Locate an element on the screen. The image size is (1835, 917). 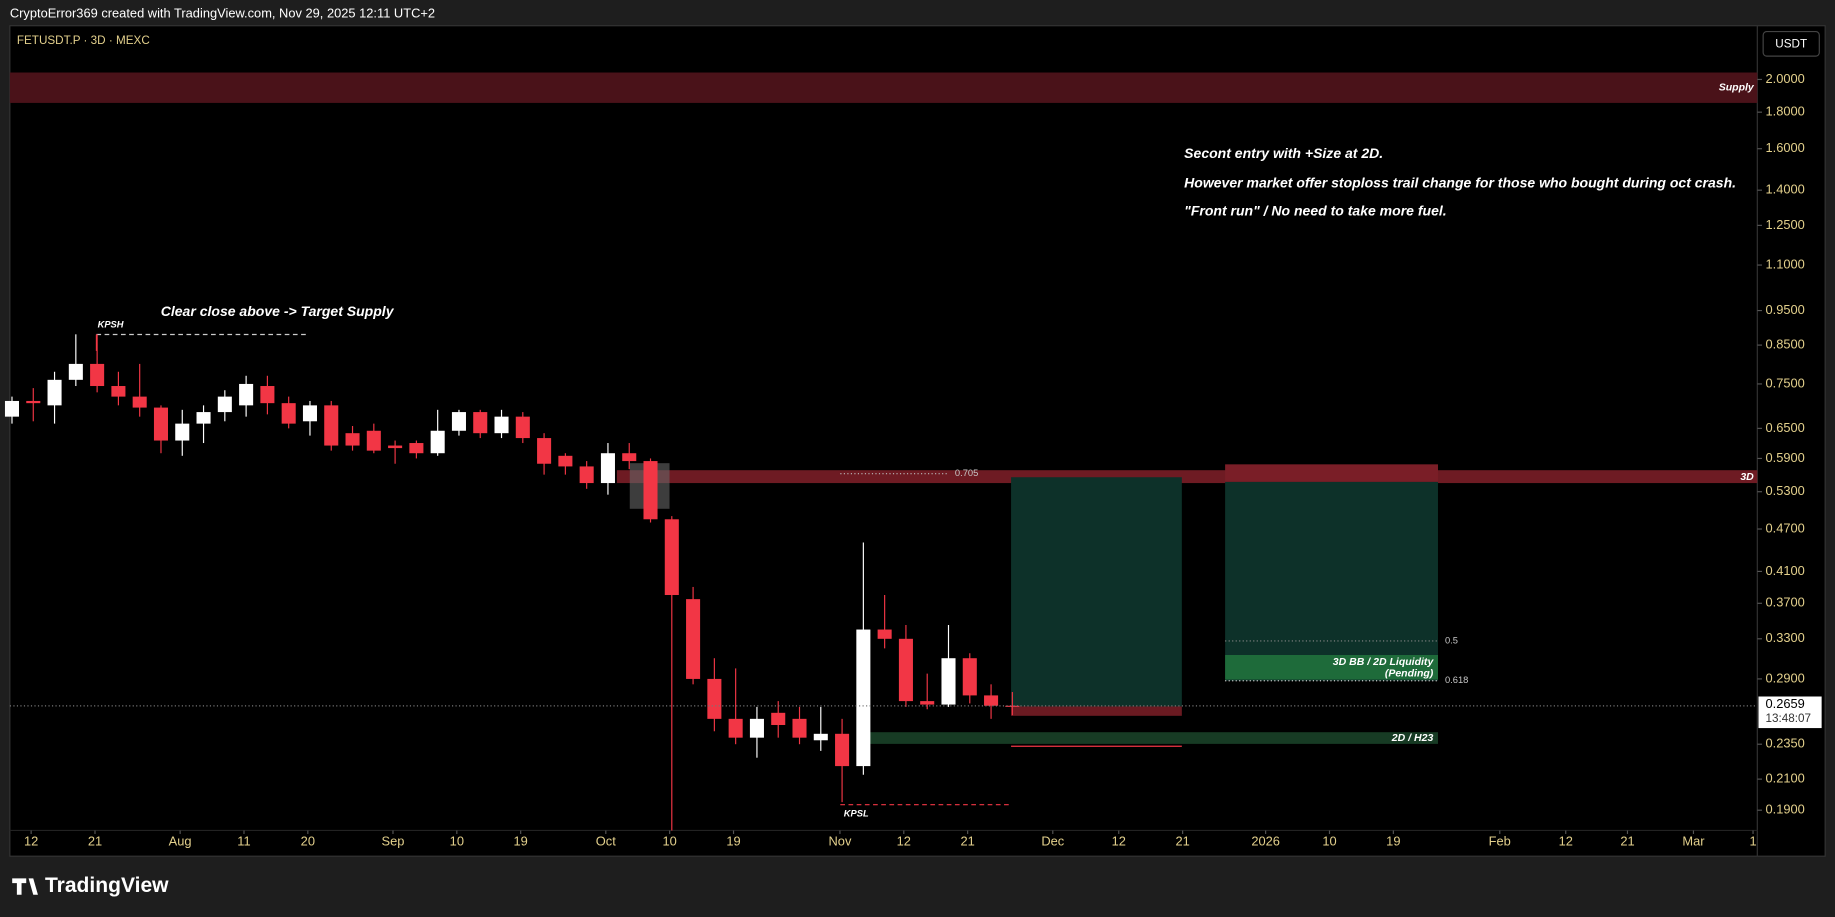
supply-label: Supply is located at coordinates (1737, 88).